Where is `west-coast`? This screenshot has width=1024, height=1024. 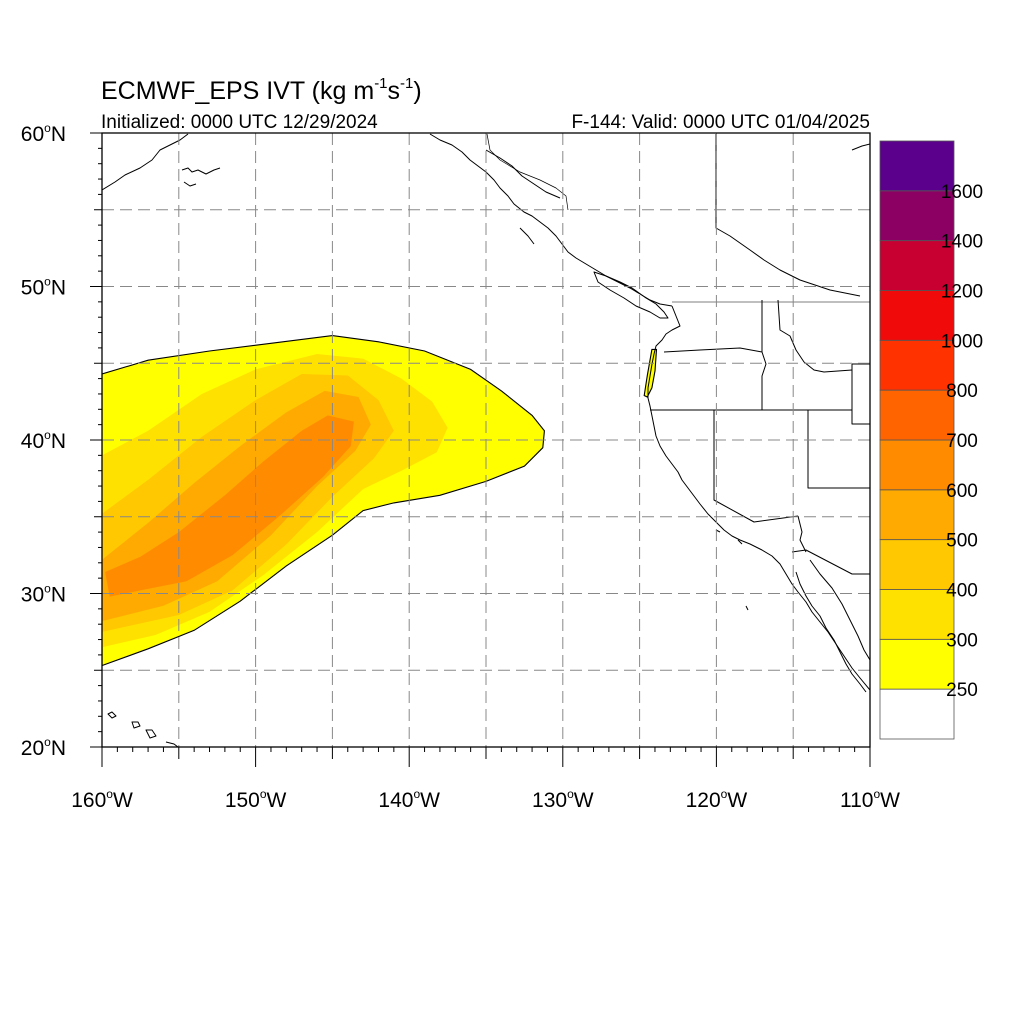 west-coast is located at coordinates (758, 498).